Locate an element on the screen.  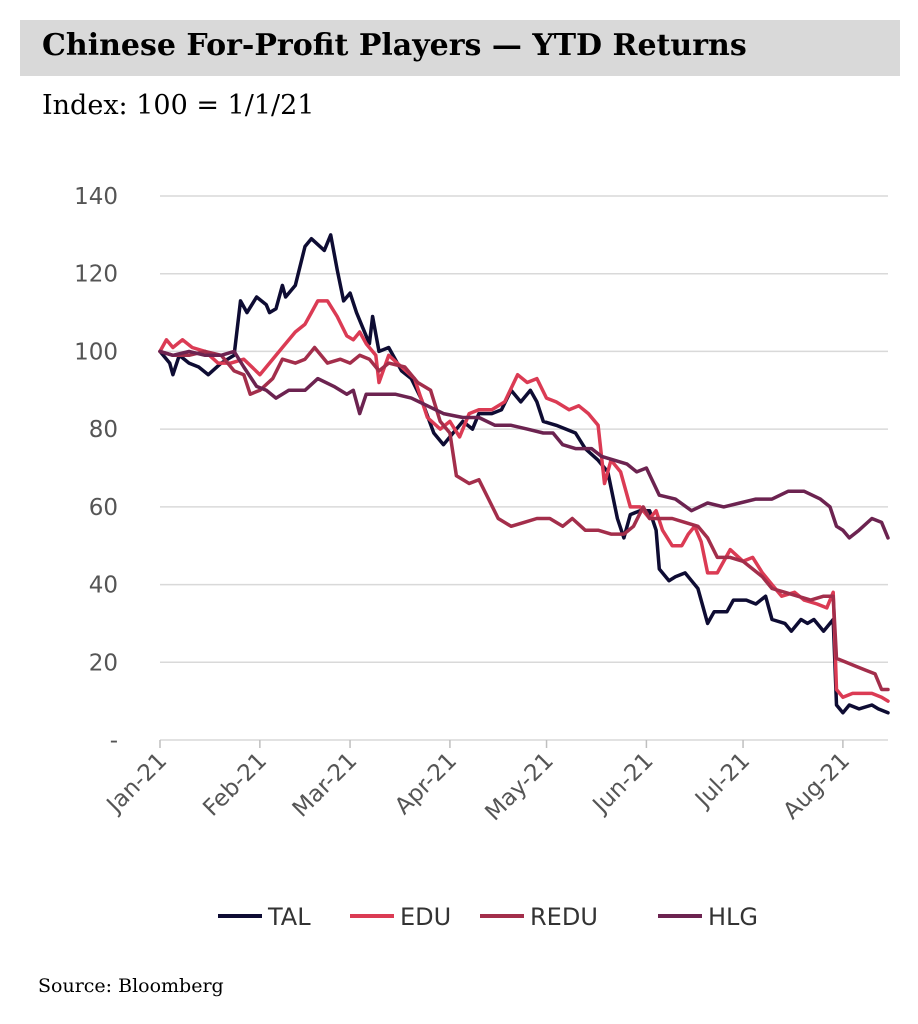
y-tick-label: 20 is located at coordinates (103, 663).